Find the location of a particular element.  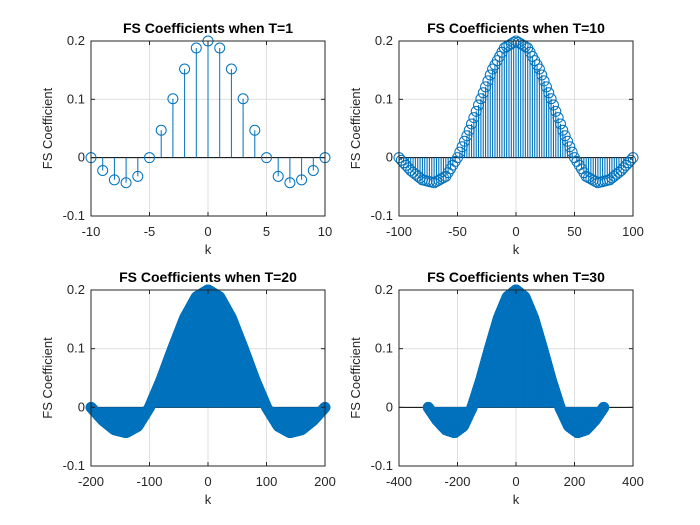

x-tick-label: -5 is located at coordinates (150, 231).